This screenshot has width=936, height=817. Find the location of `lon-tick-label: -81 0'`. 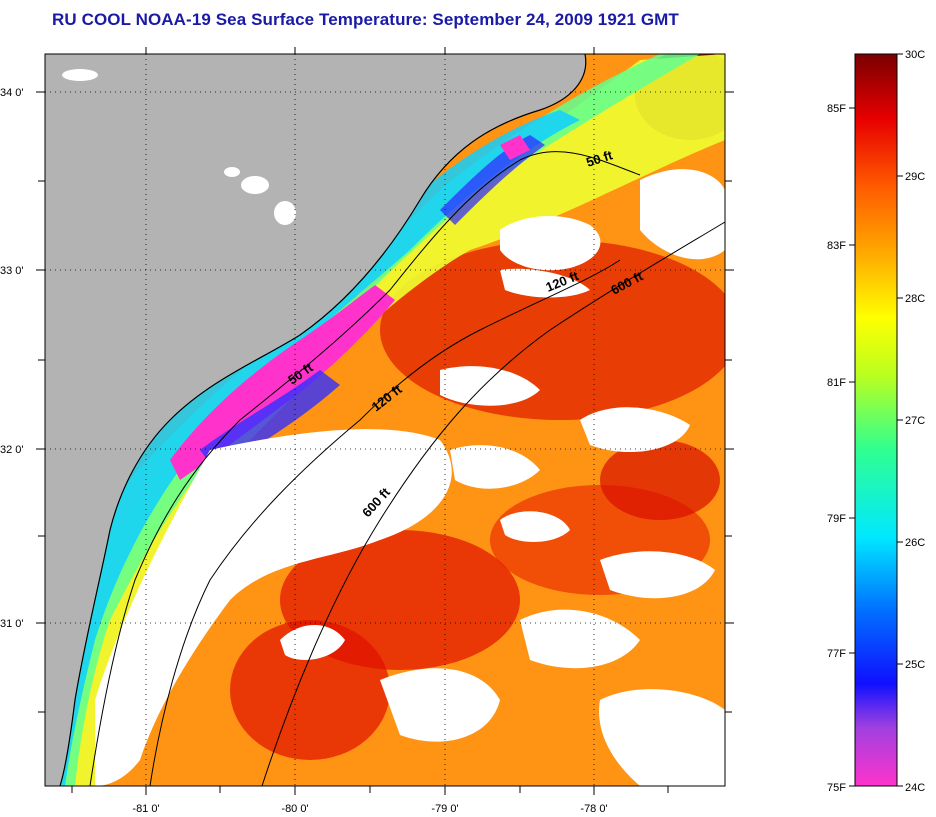

lon-tick-label: -81 0' is located at coordinates (145, 809).